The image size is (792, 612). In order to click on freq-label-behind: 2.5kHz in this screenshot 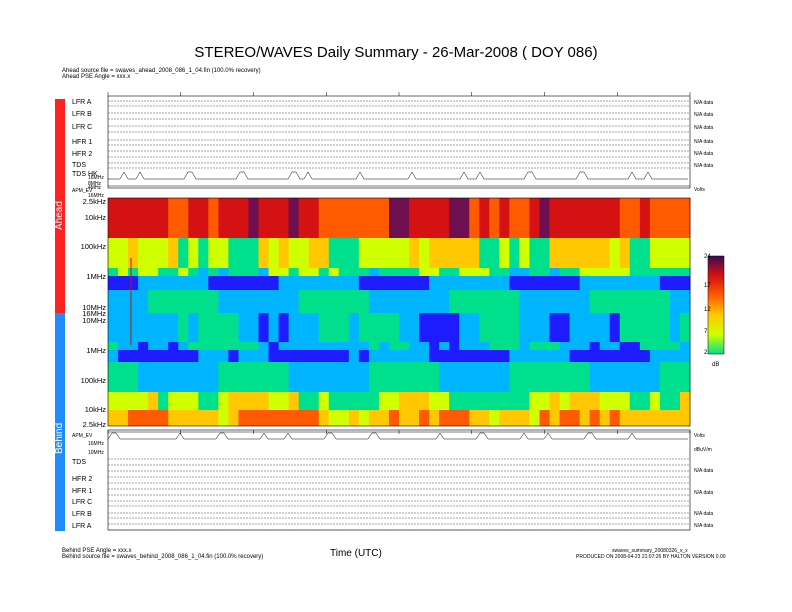, I will do `click(94, 424)`.